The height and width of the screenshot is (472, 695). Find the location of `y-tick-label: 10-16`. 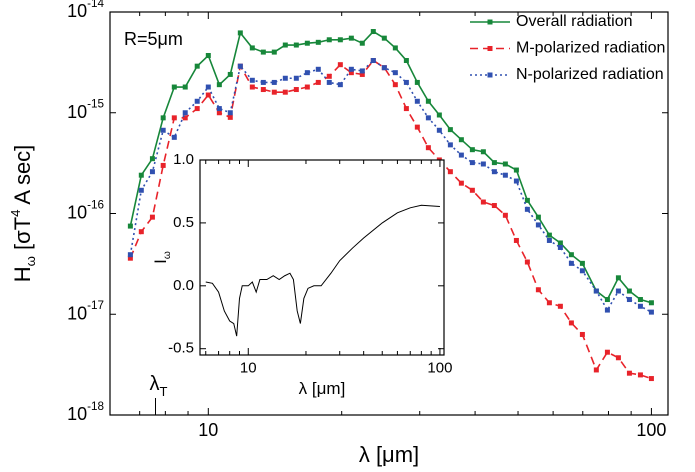

y-tick-label: 10-16 is located at coordinates (85, 210).